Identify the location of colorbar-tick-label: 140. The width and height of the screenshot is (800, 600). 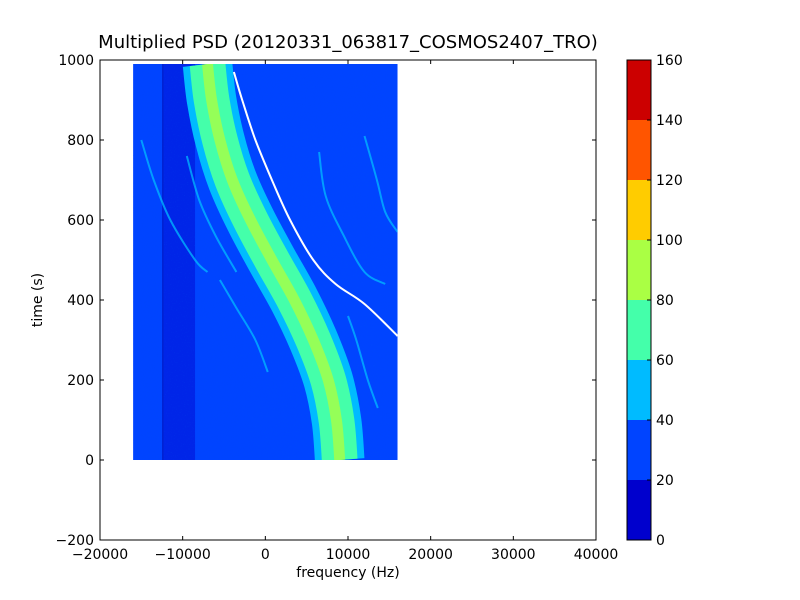
(669, 121).